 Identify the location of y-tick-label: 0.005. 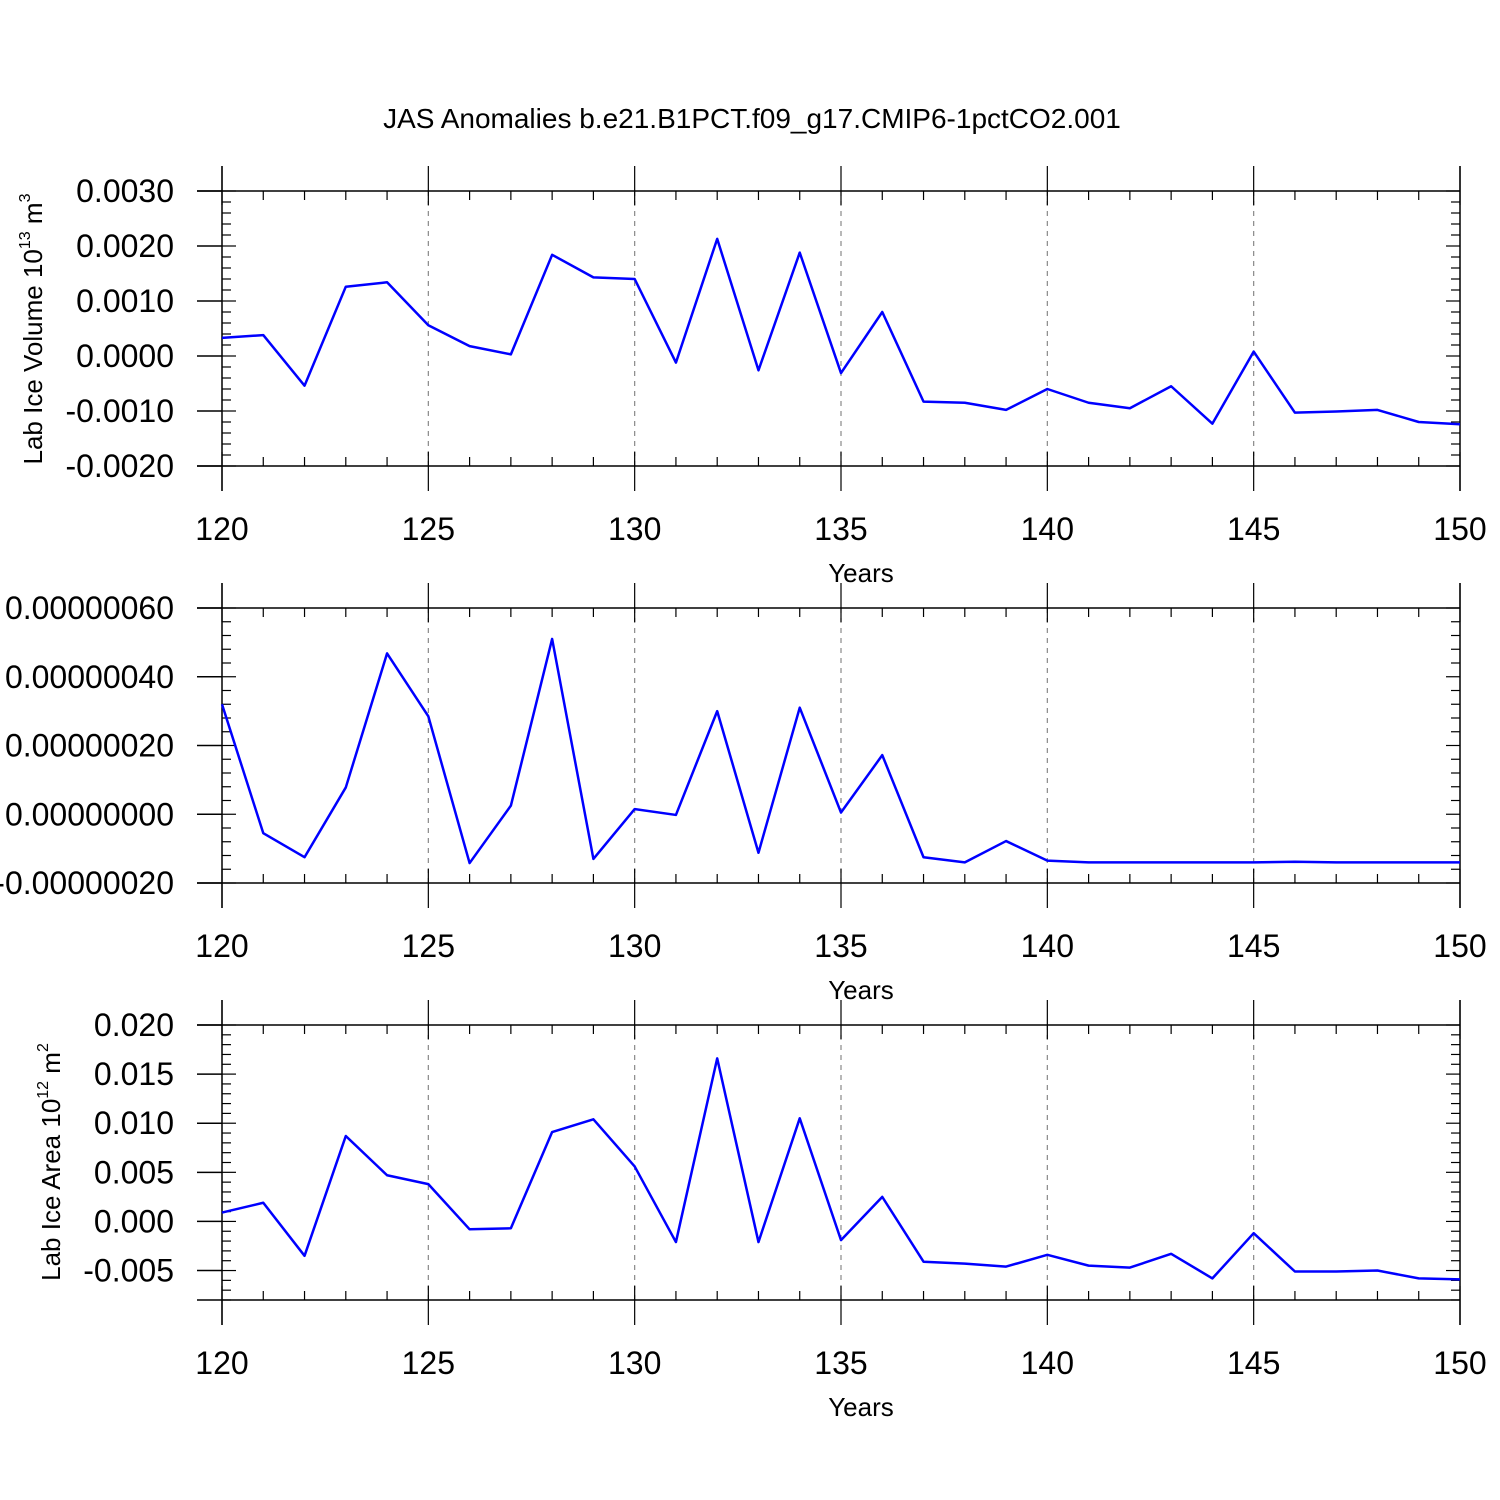
(134, 1172).